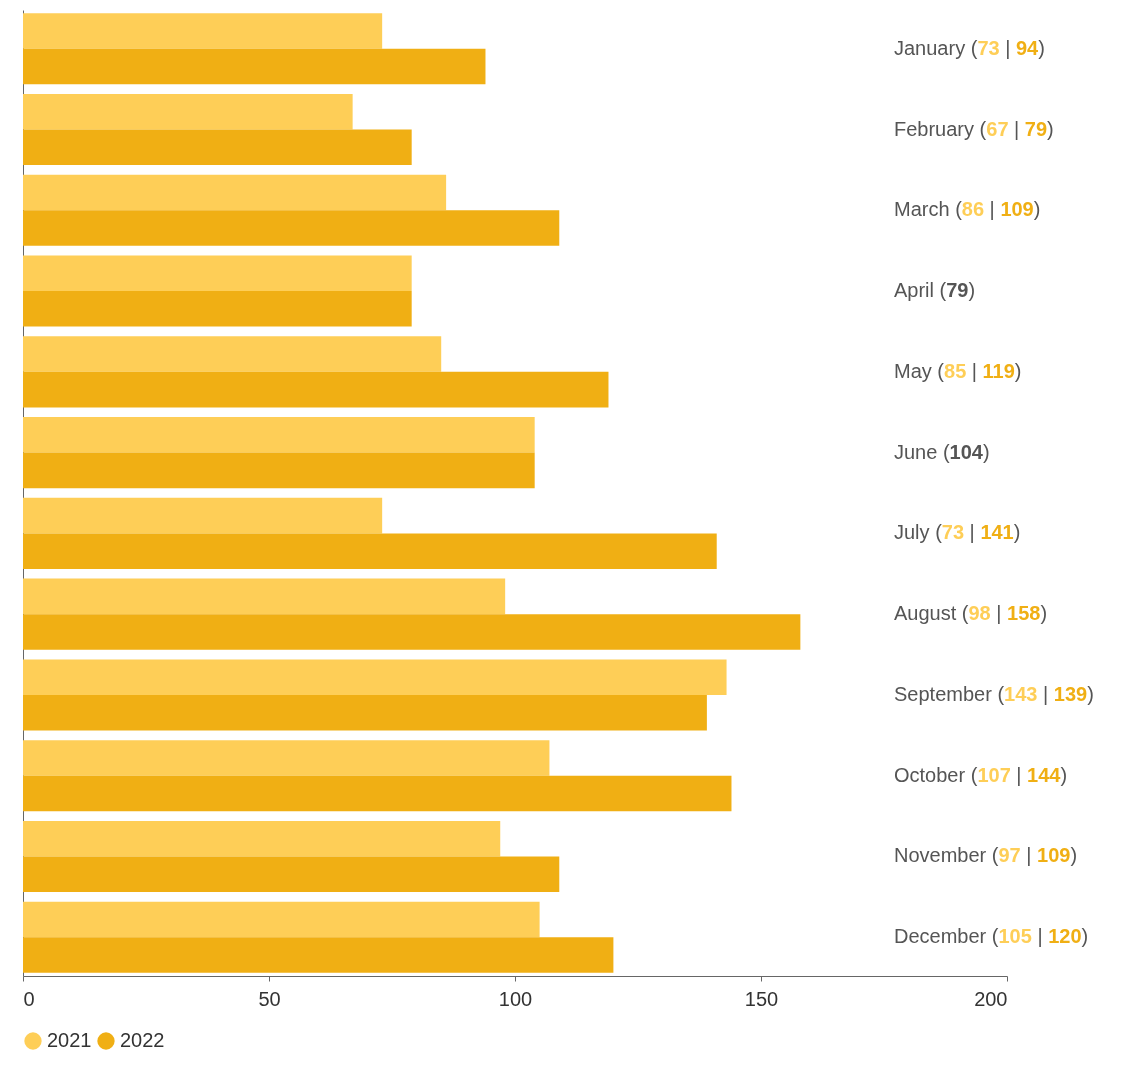 The image size is (1135, 1079). What do you see at coordinates (1040, 936) in the screenshot?
I see `annotation: (105 | 120)` at bounding box center [1040, 936].